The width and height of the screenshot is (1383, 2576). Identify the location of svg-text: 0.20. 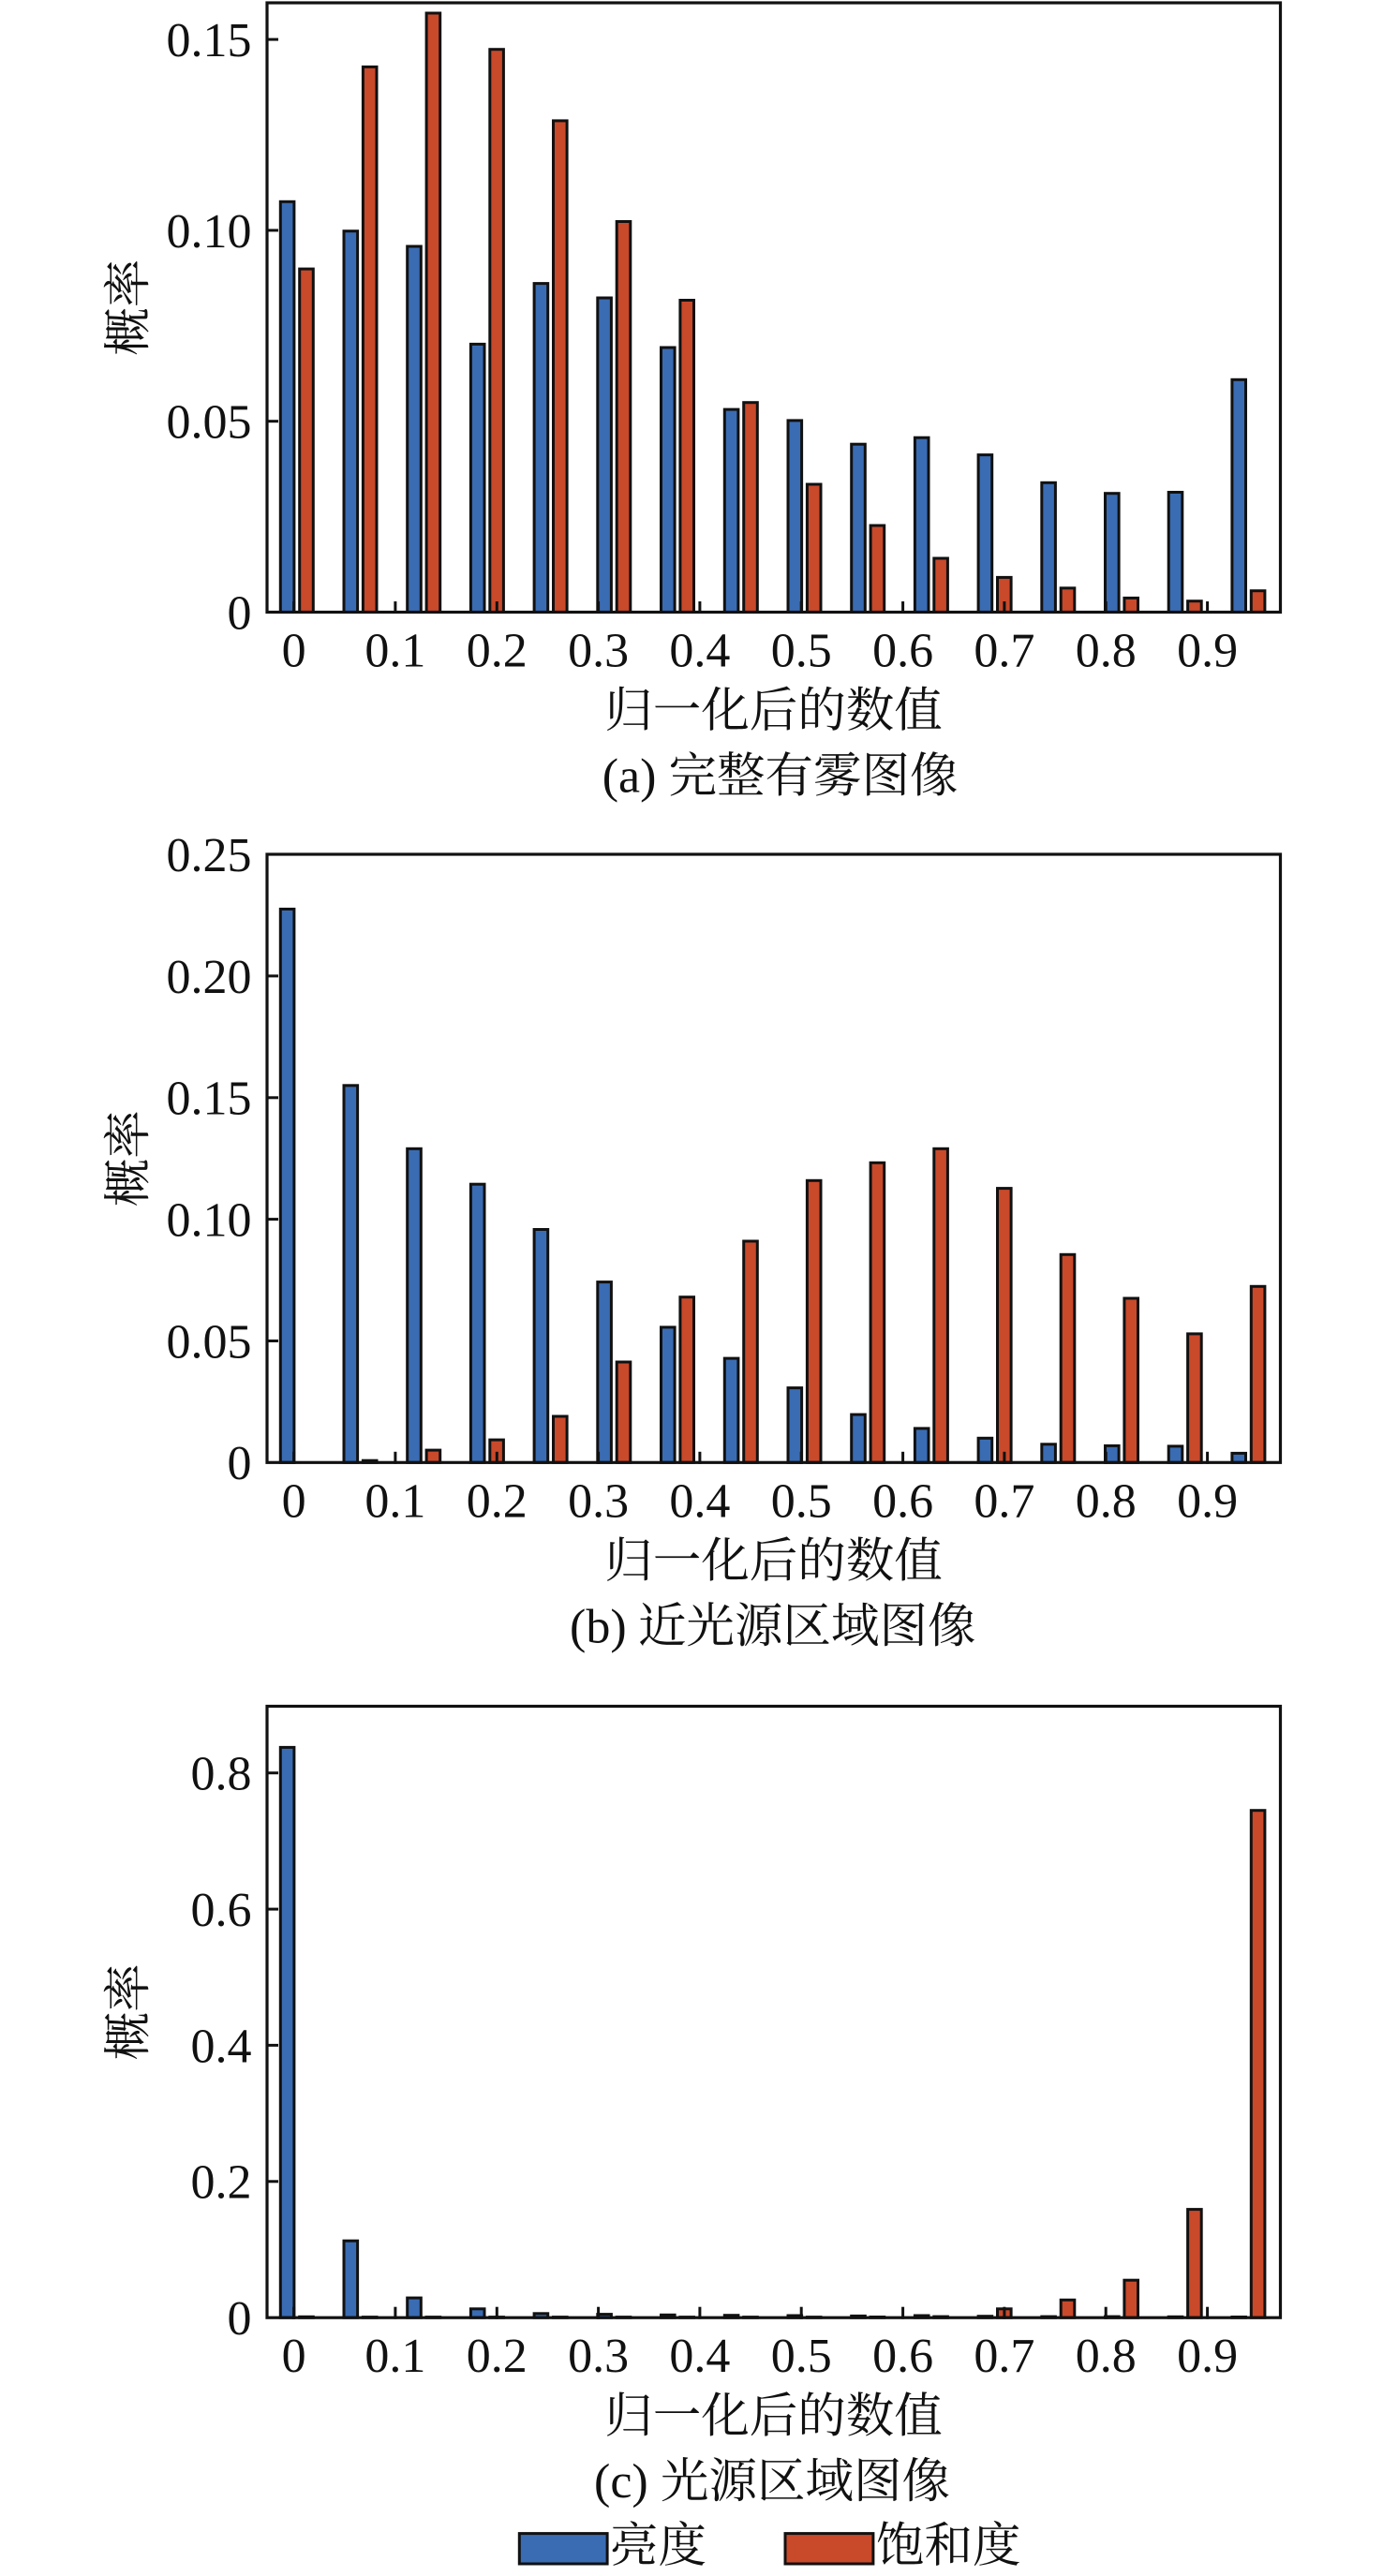
(209, 978).